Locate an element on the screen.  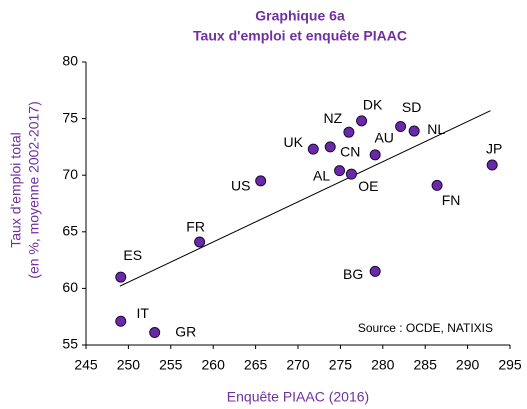
y-tick-label: 55 is located at coordinates (70, 344).